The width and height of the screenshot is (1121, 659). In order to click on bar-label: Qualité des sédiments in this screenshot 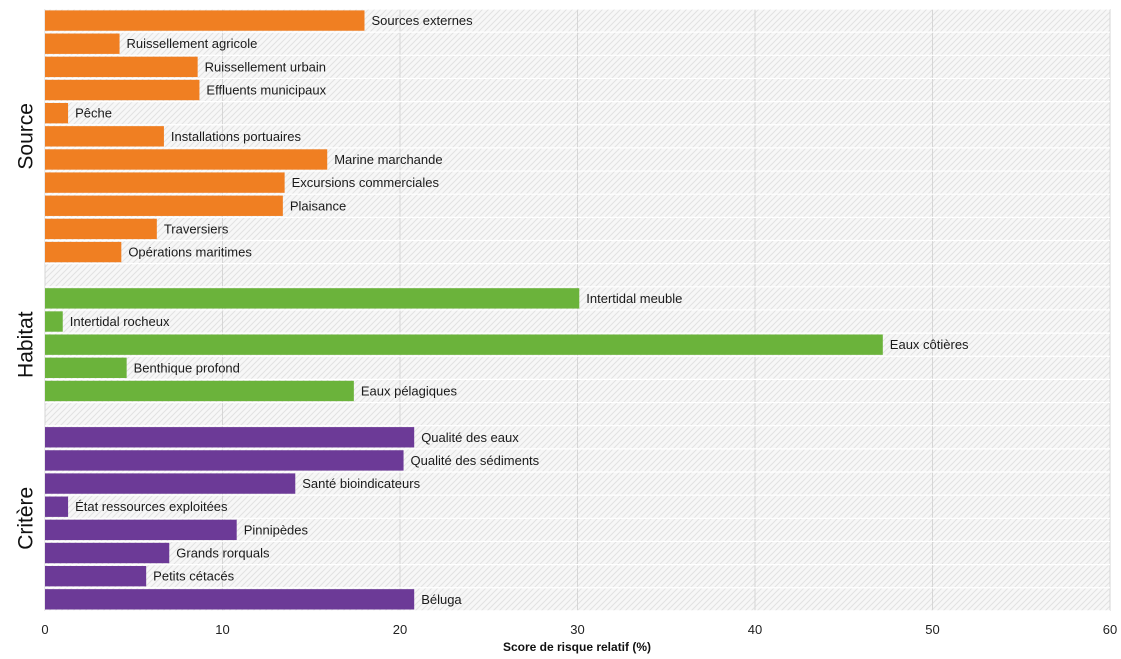, I will do `click(475, 460)`.